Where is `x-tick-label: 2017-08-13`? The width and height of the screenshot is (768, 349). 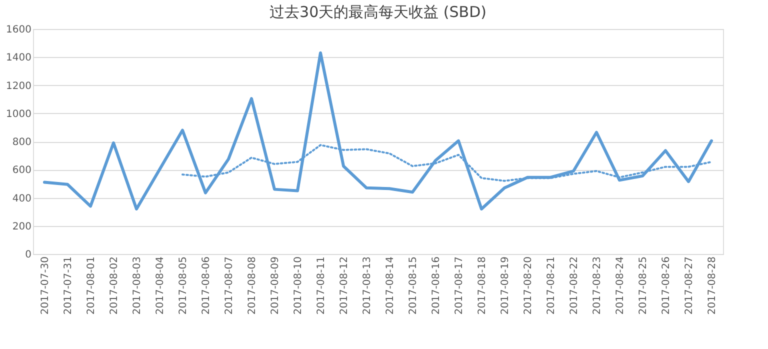
x-tick-label: 2017-08-13 is located at coordinates (367, 285).